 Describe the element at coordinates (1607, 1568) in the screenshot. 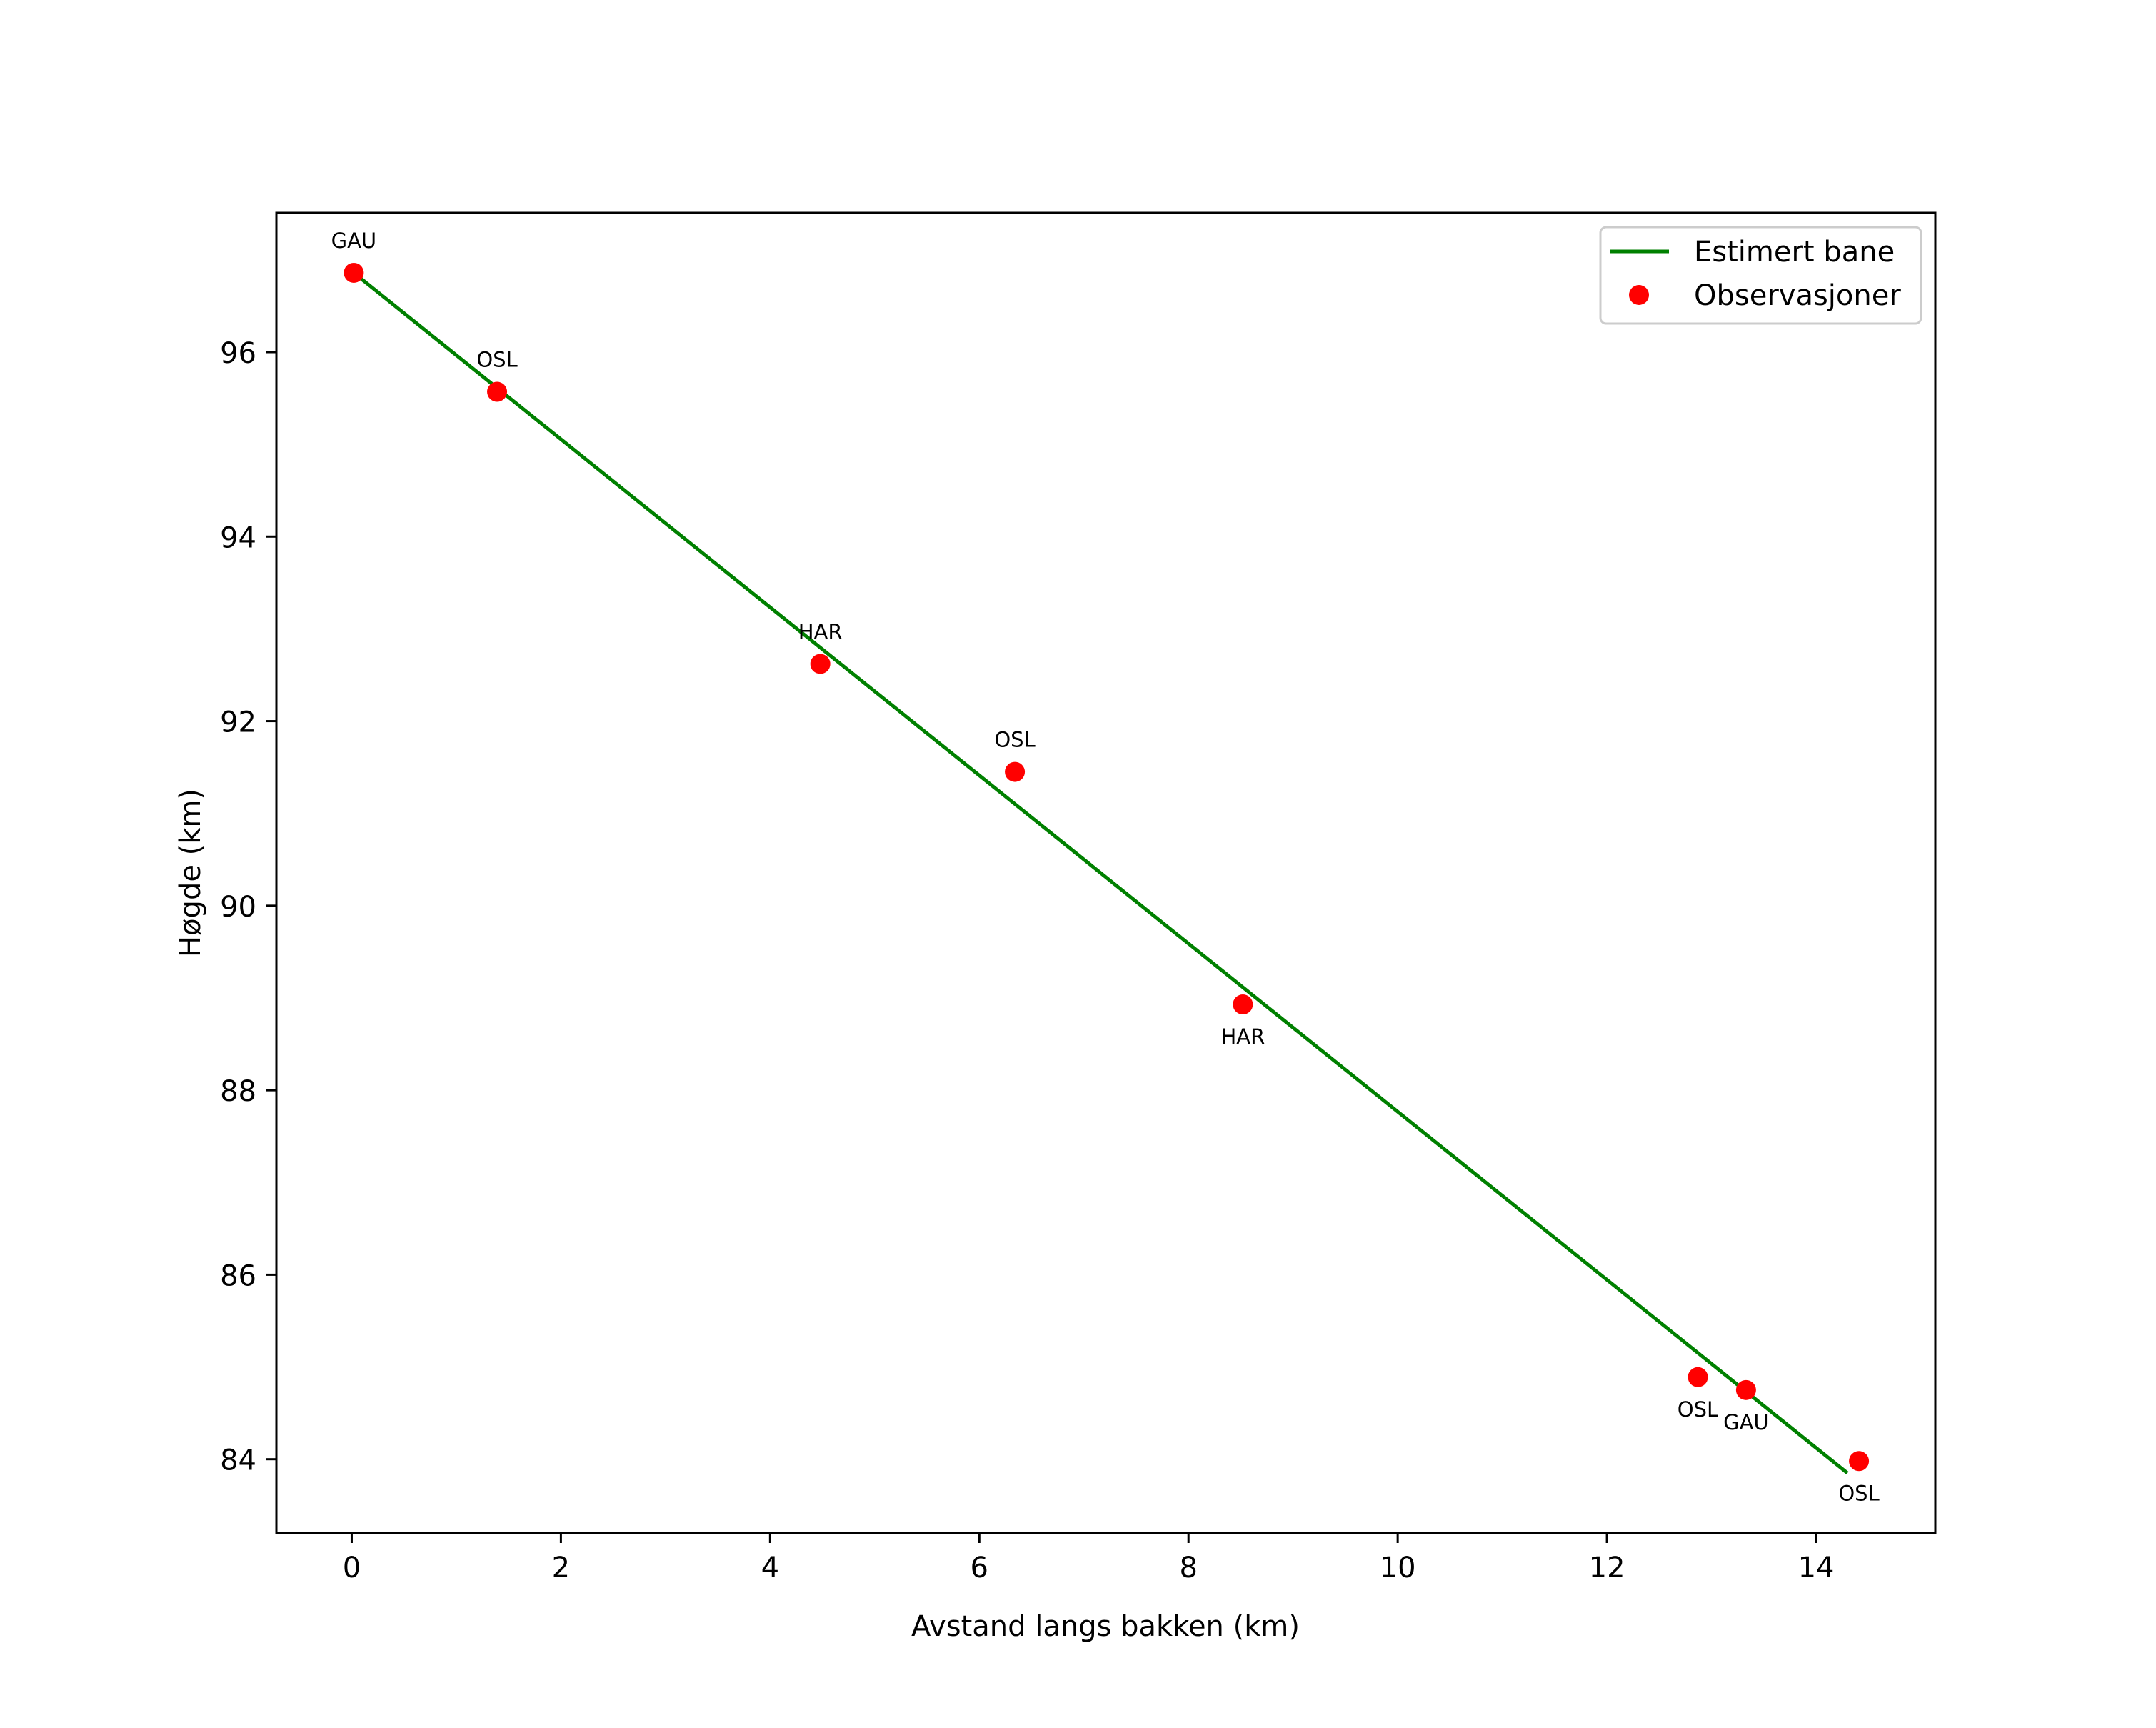

I see `x-tick-label: 12` at that location.